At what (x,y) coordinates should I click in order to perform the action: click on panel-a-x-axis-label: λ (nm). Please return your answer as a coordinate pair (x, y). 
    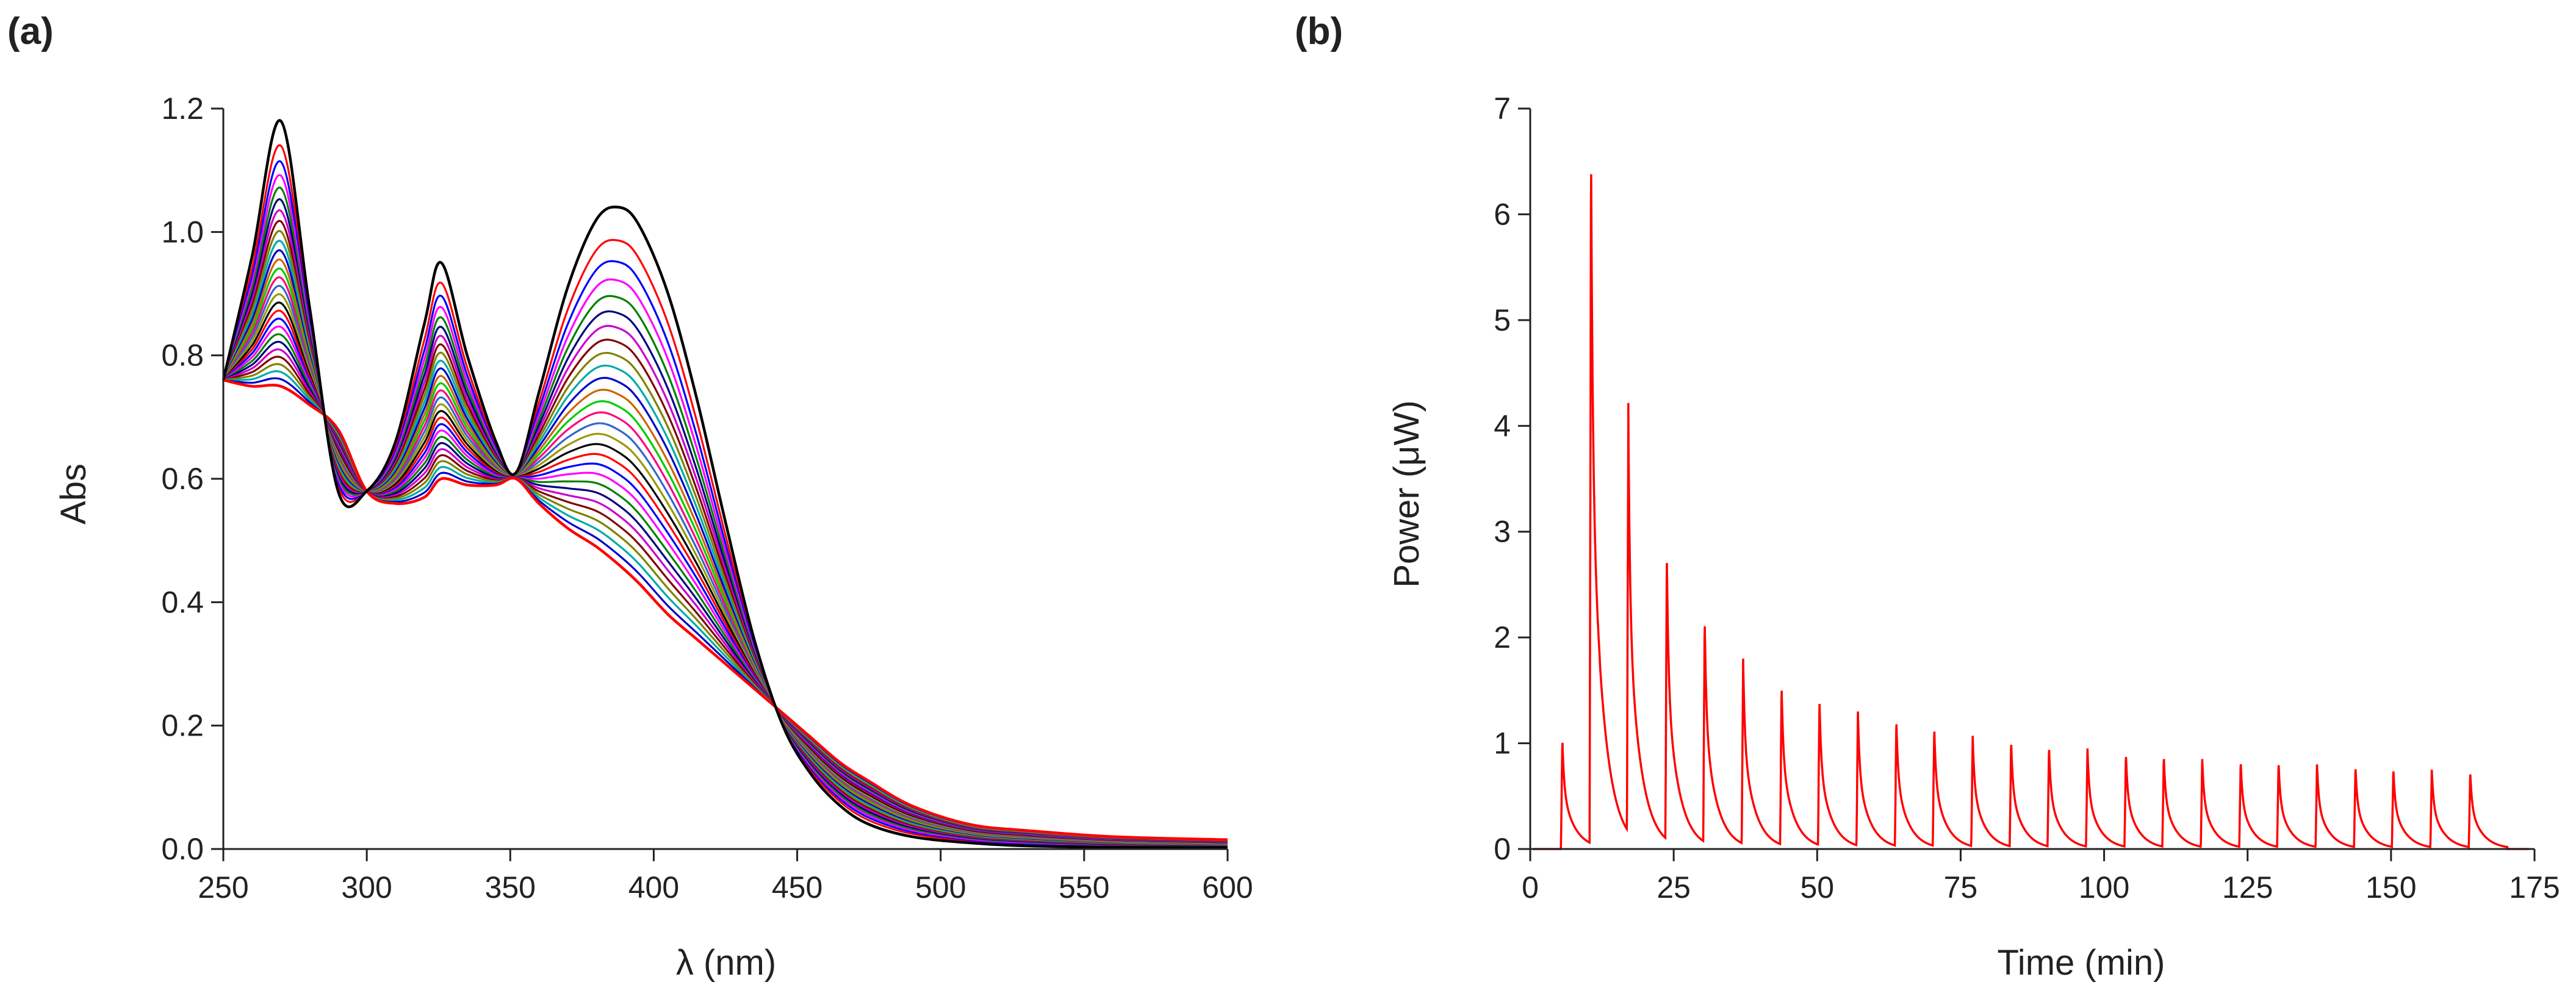
    Looking at the image, I should click on (726, 963).